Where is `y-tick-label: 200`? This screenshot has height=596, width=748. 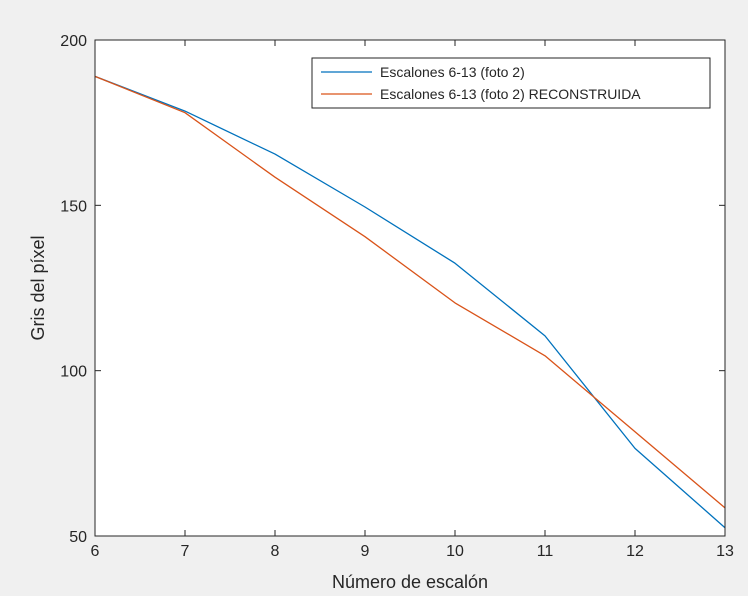 y-tick-label: 200 is located at coordinates (73, 41).